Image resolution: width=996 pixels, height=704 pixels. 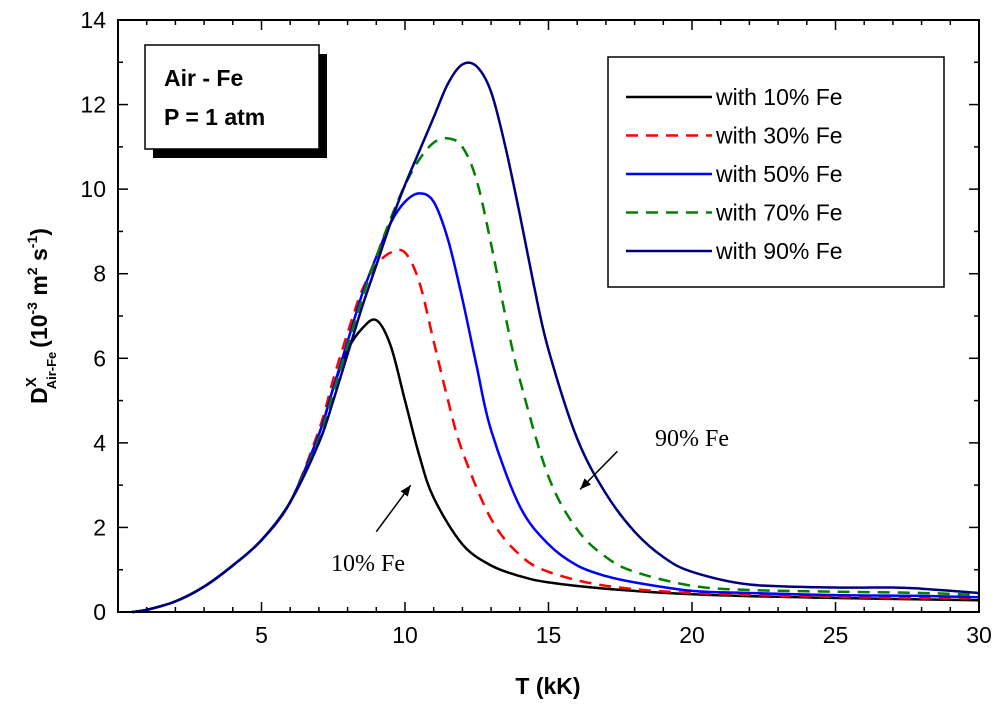 What do you see at coordinates (39, 330) in the screenshot?
I see `y-axis-title-unit-open: (10` at bounding box center [39, 330].